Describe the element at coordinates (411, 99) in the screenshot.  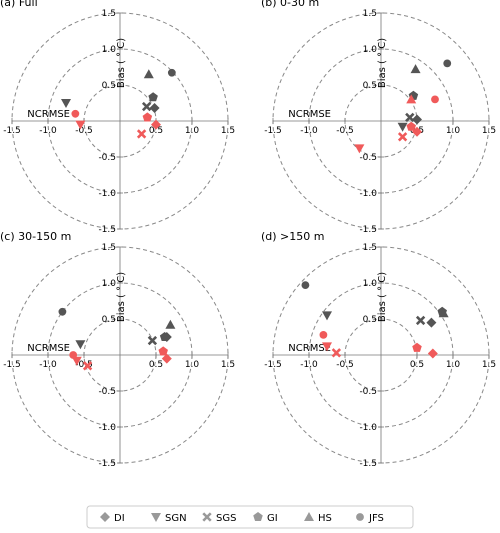
I see `marker-hs-red` at that location.